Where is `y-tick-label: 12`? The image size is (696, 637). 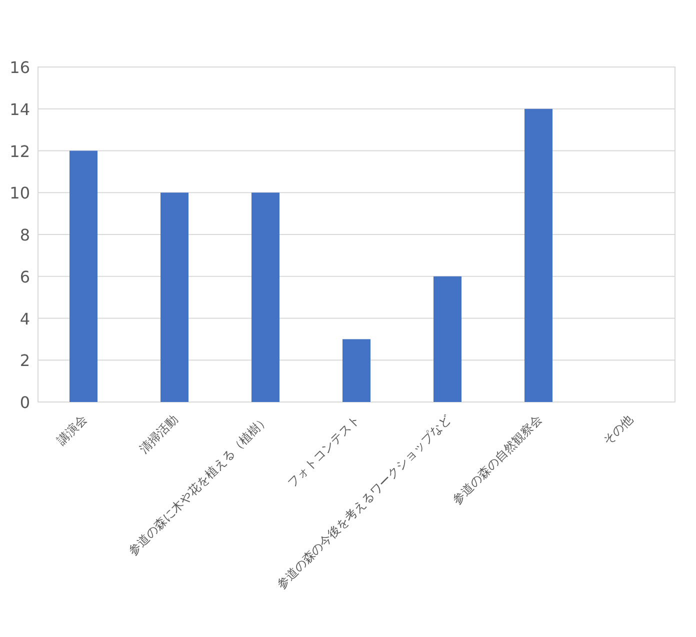
y-tick-label: 12 is located at coordinates (20, 151).